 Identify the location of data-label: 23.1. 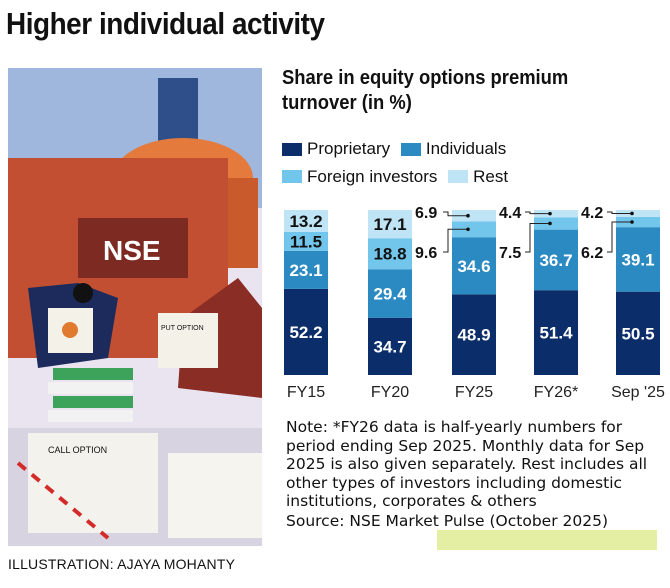
(305, 270).